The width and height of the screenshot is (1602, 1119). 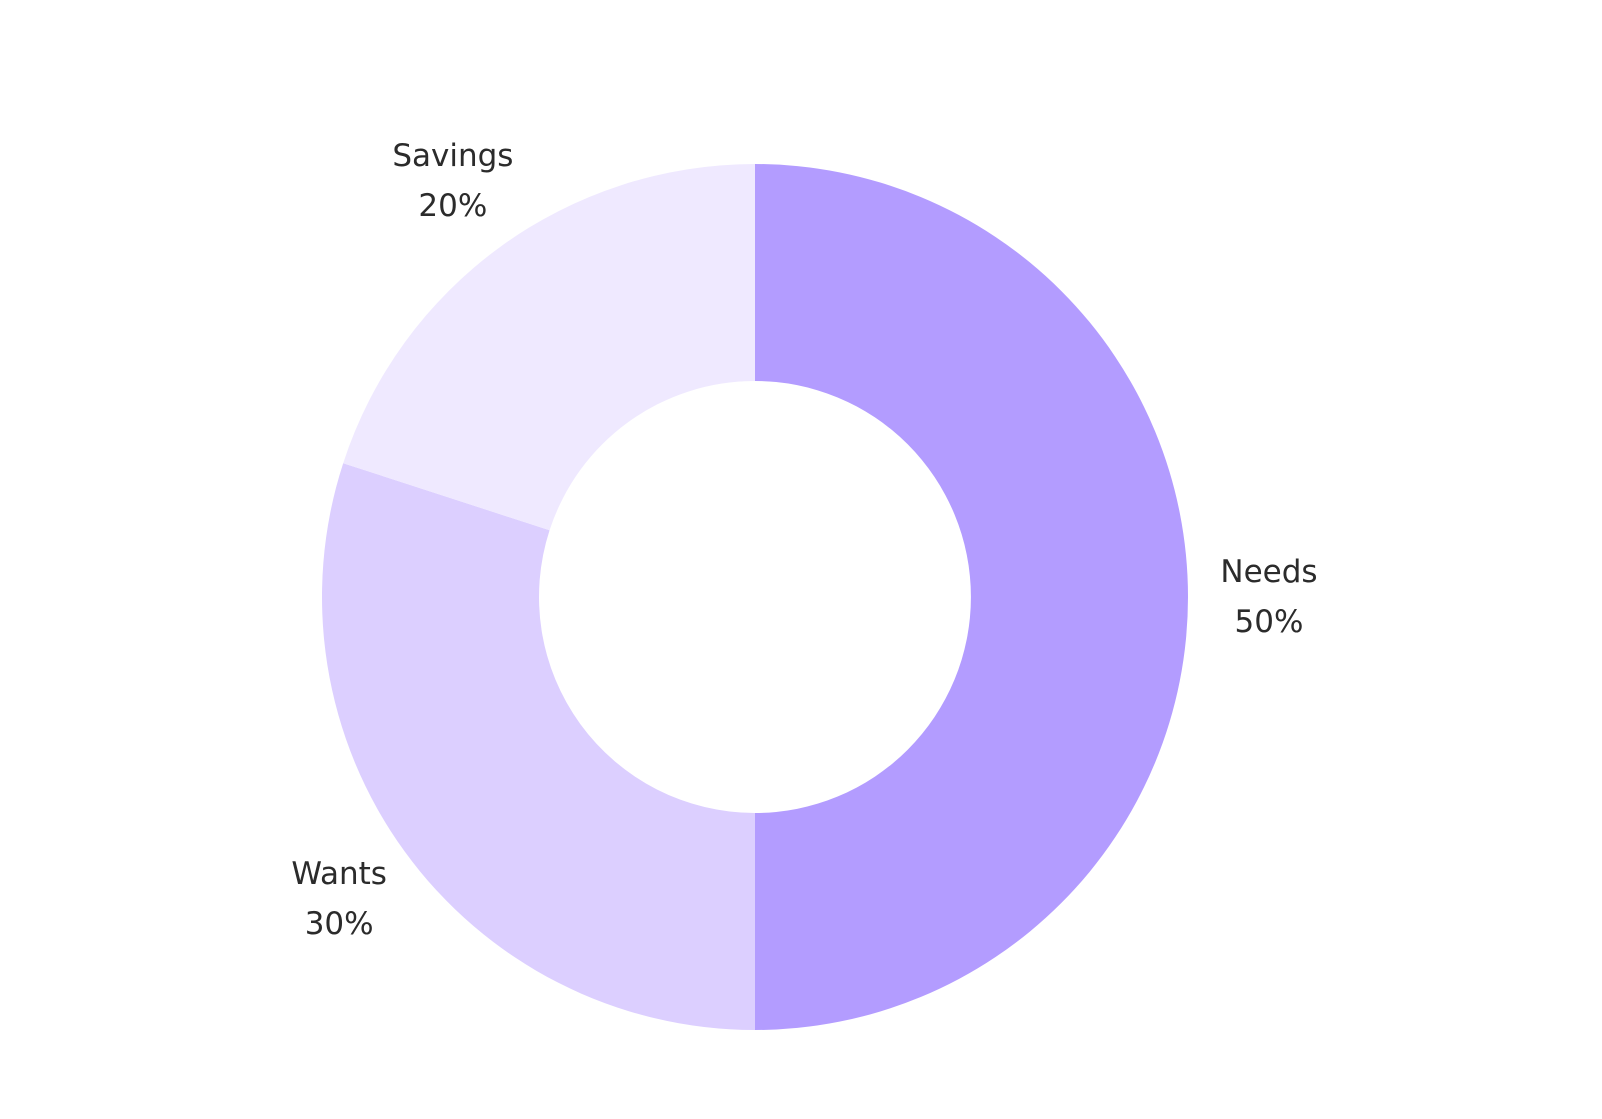 What do you see at coordinates (452, 206) in the screenshot?
I see `slice-value-savings: 20%` at bounding box center [452, 206].